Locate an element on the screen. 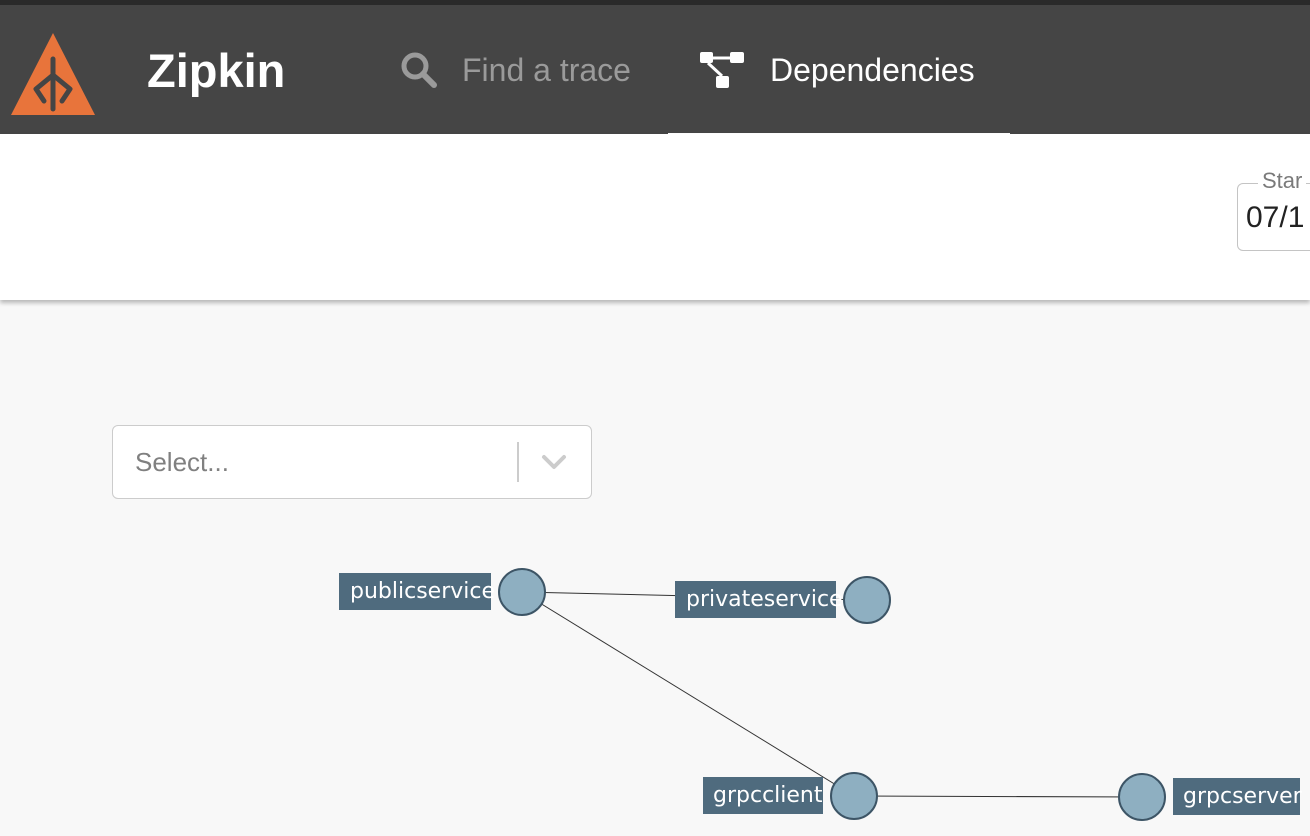 The width and height of the screenshot is (1310, 836). node-label: grpcclient is located at coordinates (768, 795).